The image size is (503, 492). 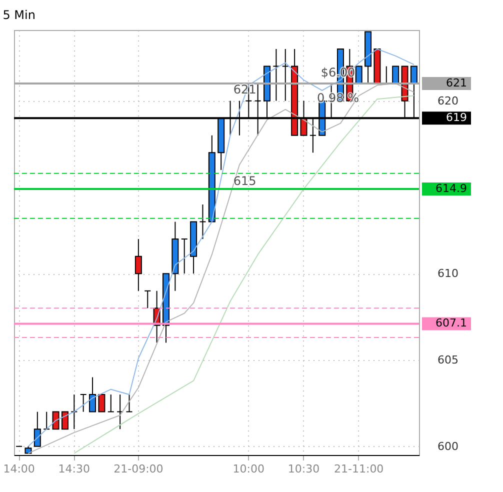 I want to click on annotation: 615, so click(x=244, y=181).